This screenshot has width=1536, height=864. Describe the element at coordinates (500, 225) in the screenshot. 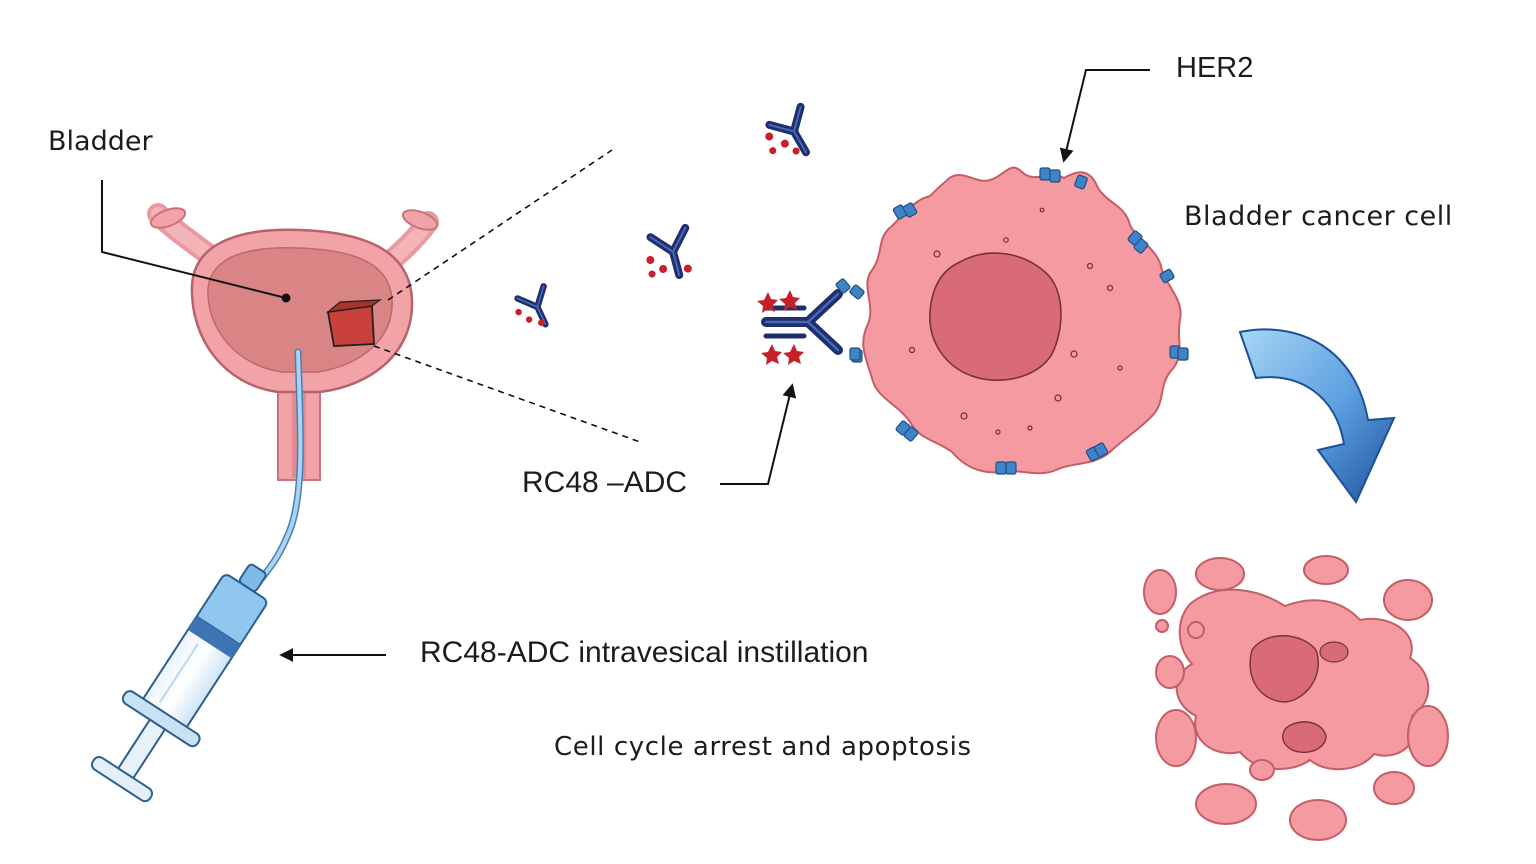

I see `zoom-line-upper` at that location.